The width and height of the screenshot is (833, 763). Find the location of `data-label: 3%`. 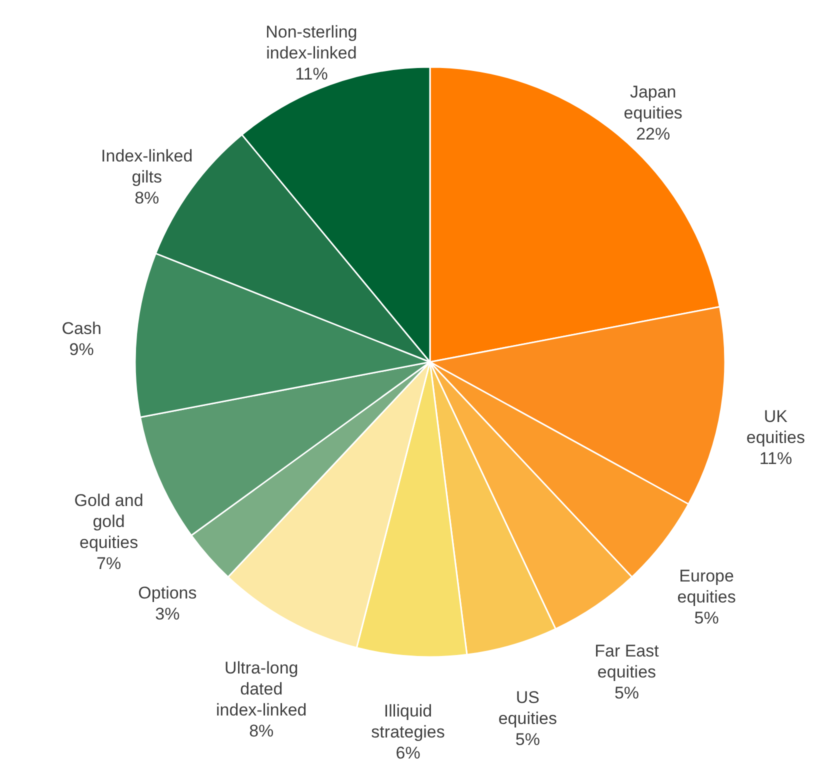

data-label: 3% is located at coordinates (167, 614).